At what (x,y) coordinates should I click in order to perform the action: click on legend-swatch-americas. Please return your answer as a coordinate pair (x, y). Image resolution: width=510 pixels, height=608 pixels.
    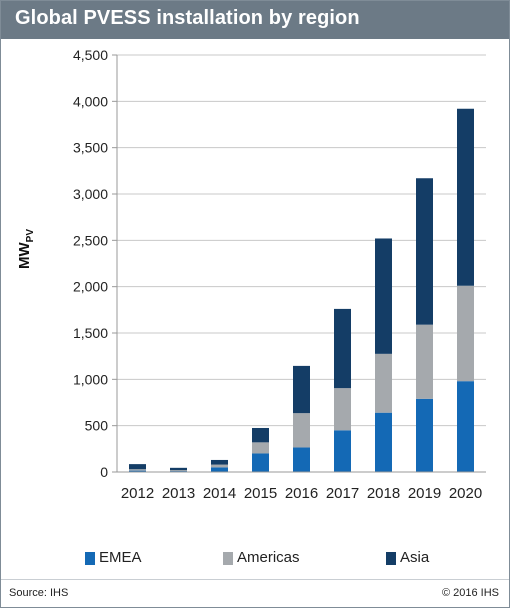
    Looking at the image, I should click on (228, 558).